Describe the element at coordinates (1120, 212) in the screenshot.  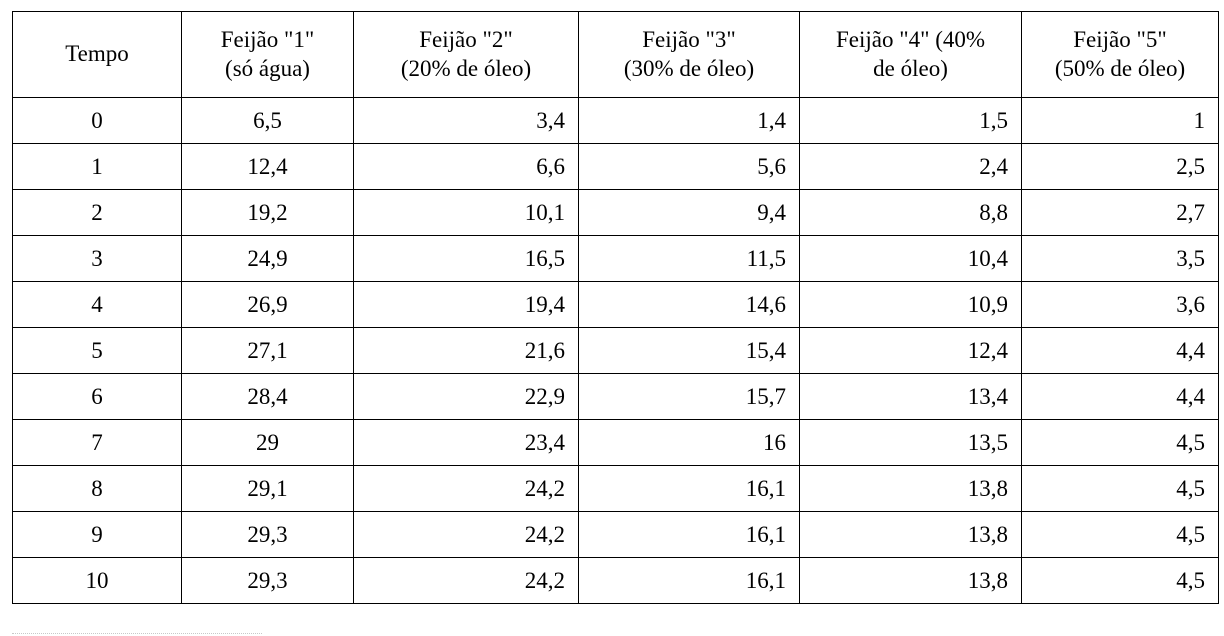
I see `value-cell: 2,7` at that location.